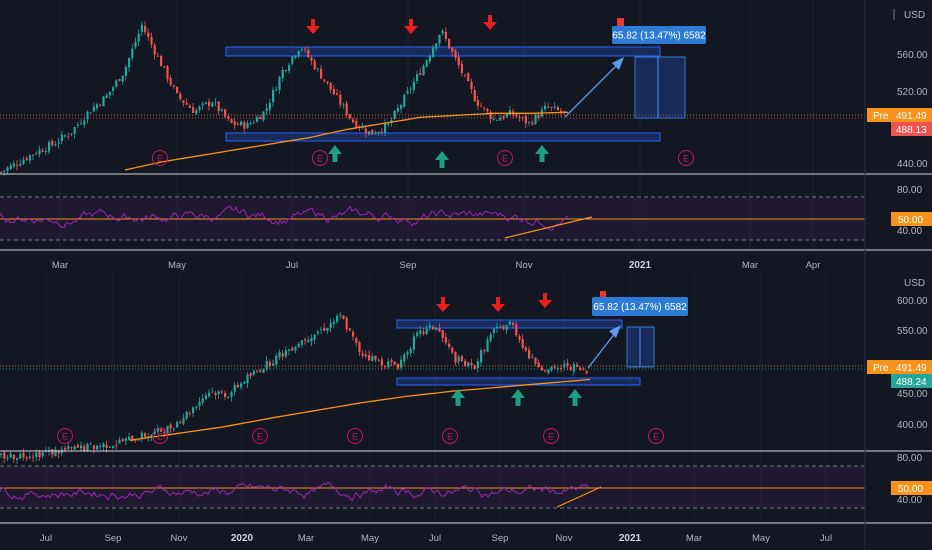 This screenshot has height=550, width=932. I want to click on top-rsi-trendline, so click(548, 227).